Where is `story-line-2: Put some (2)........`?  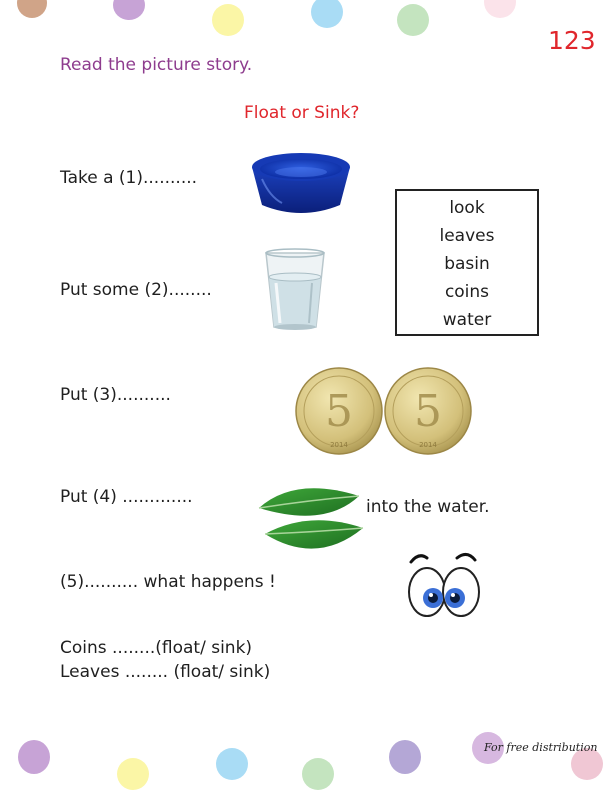
story-line-2: Put some (2)........ is located at coordinates (136, 290).